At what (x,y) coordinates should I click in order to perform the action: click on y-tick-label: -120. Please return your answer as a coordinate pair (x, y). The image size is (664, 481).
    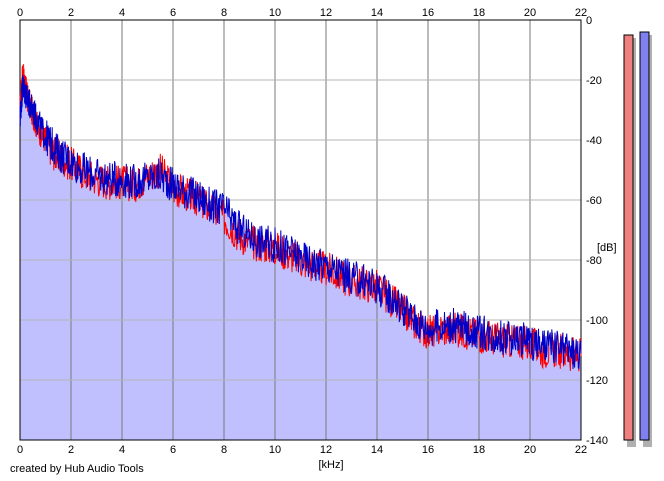
    Looking at the image, I should click on (597, 381).